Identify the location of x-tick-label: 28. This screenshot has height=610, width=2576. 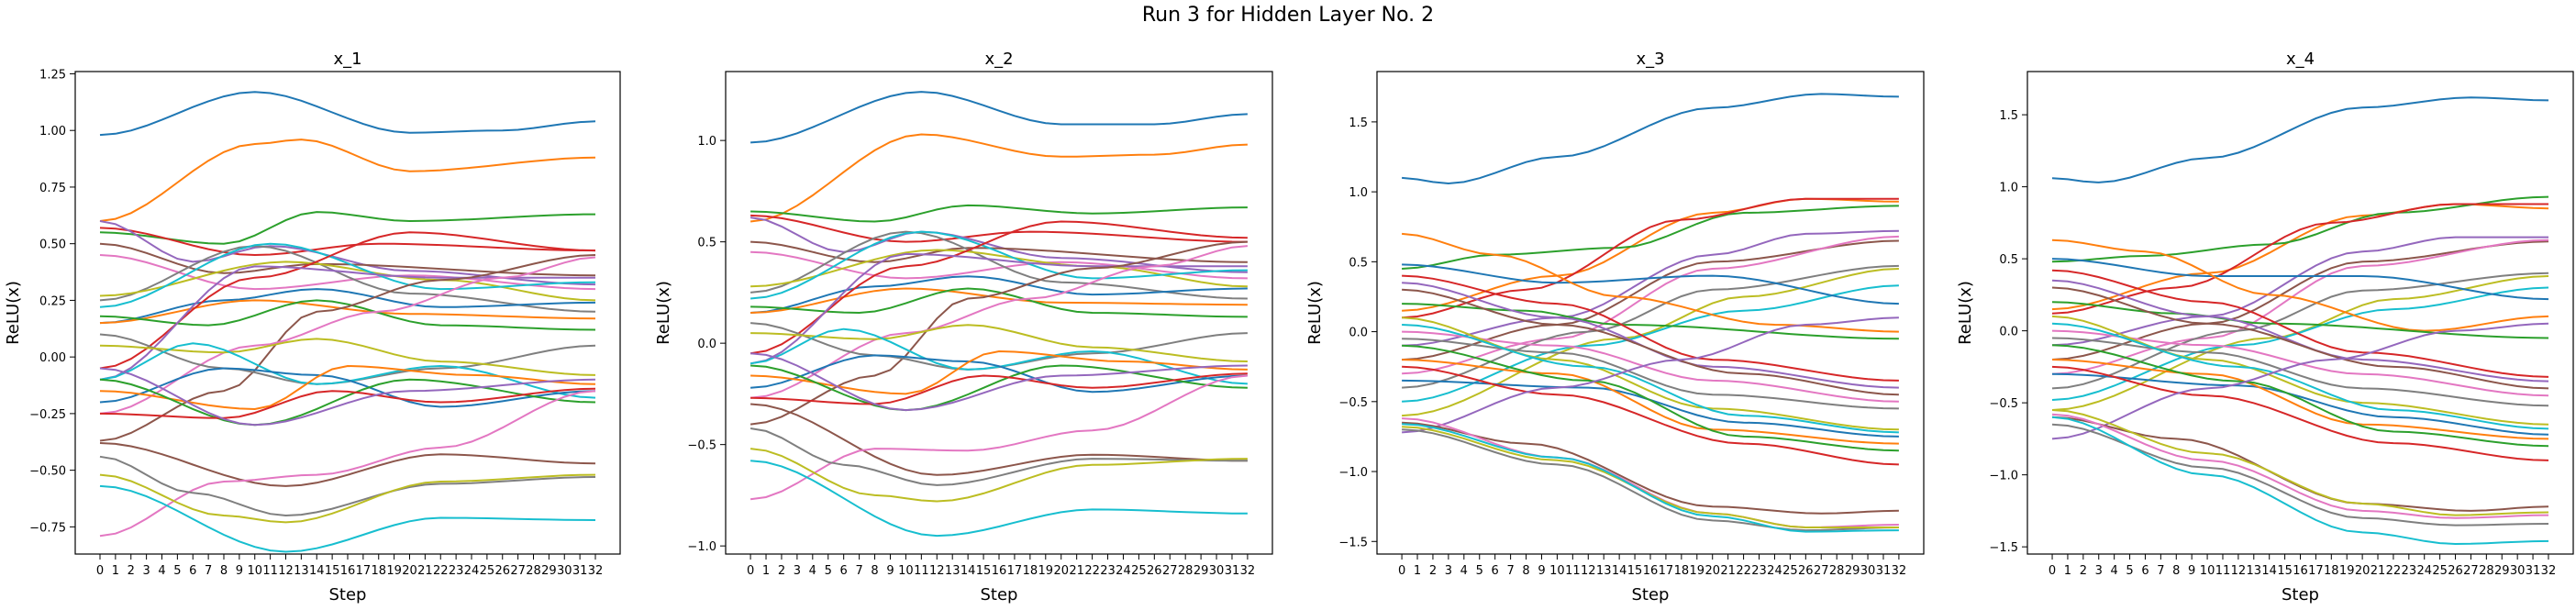
(533, 571).